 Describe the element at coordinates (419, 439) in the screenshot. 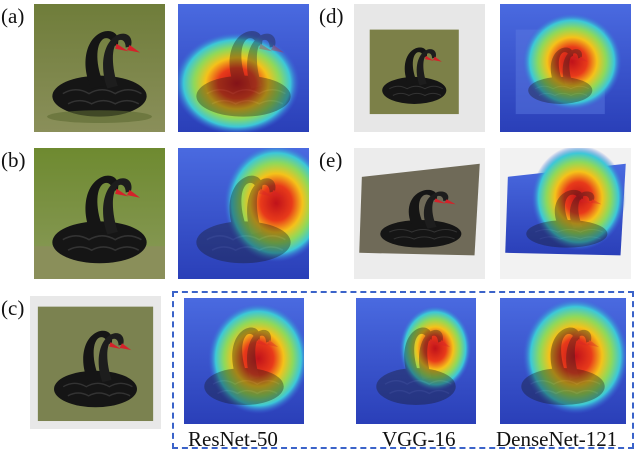

I see `caption-vgg16: VGG-16` at that location.